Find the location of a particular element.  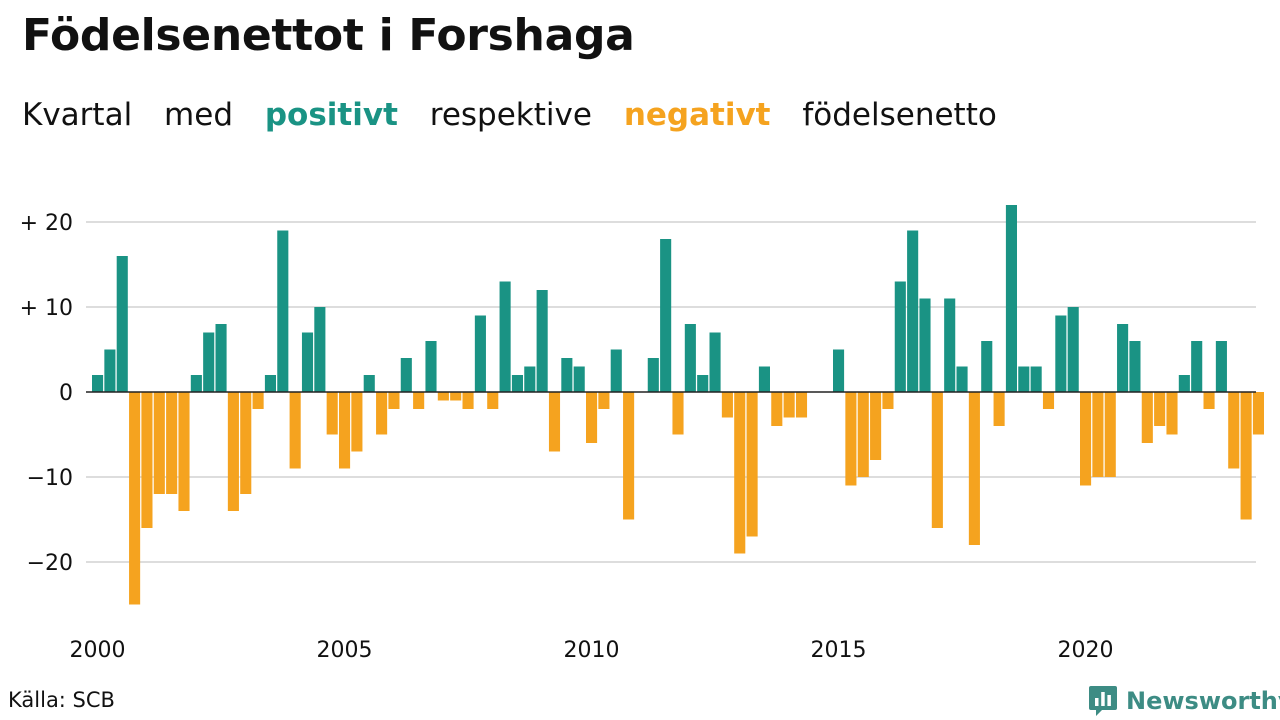

brand-name: Newsworthy is located at coordinates (1203, 701).